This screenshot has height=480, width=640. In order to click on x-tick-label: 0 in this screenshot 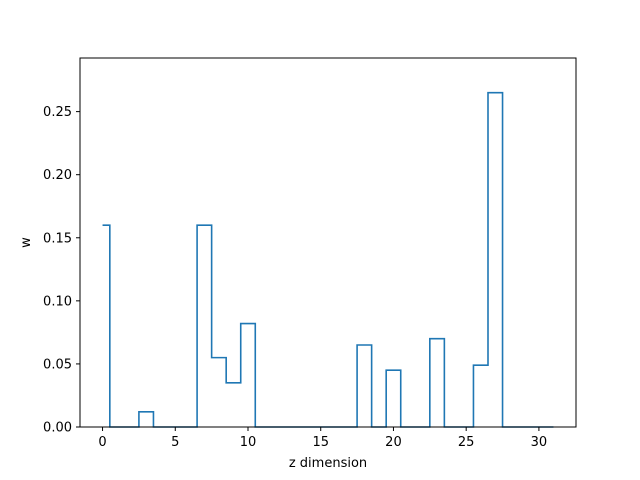, I will do `click(102, 442)`.